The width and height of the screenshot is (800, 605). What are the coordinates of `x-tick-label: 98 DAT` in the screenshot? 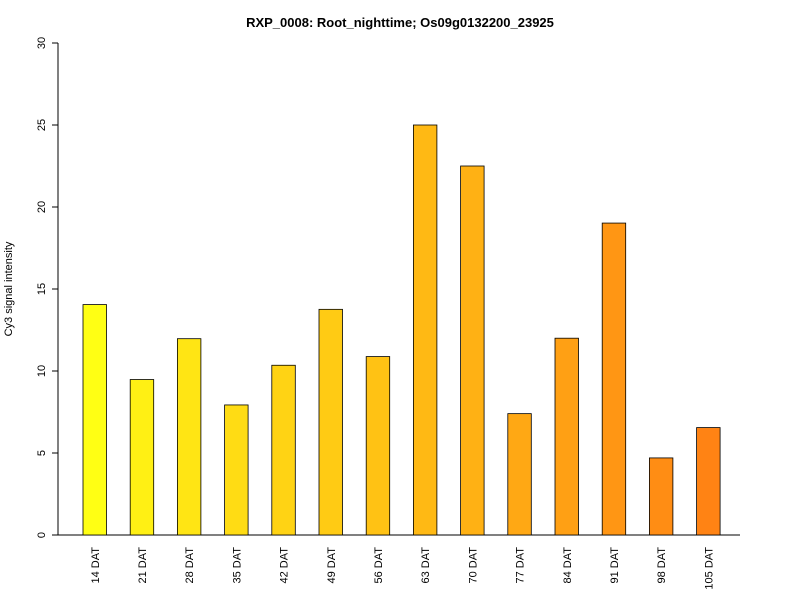 It's located at (662, 565).